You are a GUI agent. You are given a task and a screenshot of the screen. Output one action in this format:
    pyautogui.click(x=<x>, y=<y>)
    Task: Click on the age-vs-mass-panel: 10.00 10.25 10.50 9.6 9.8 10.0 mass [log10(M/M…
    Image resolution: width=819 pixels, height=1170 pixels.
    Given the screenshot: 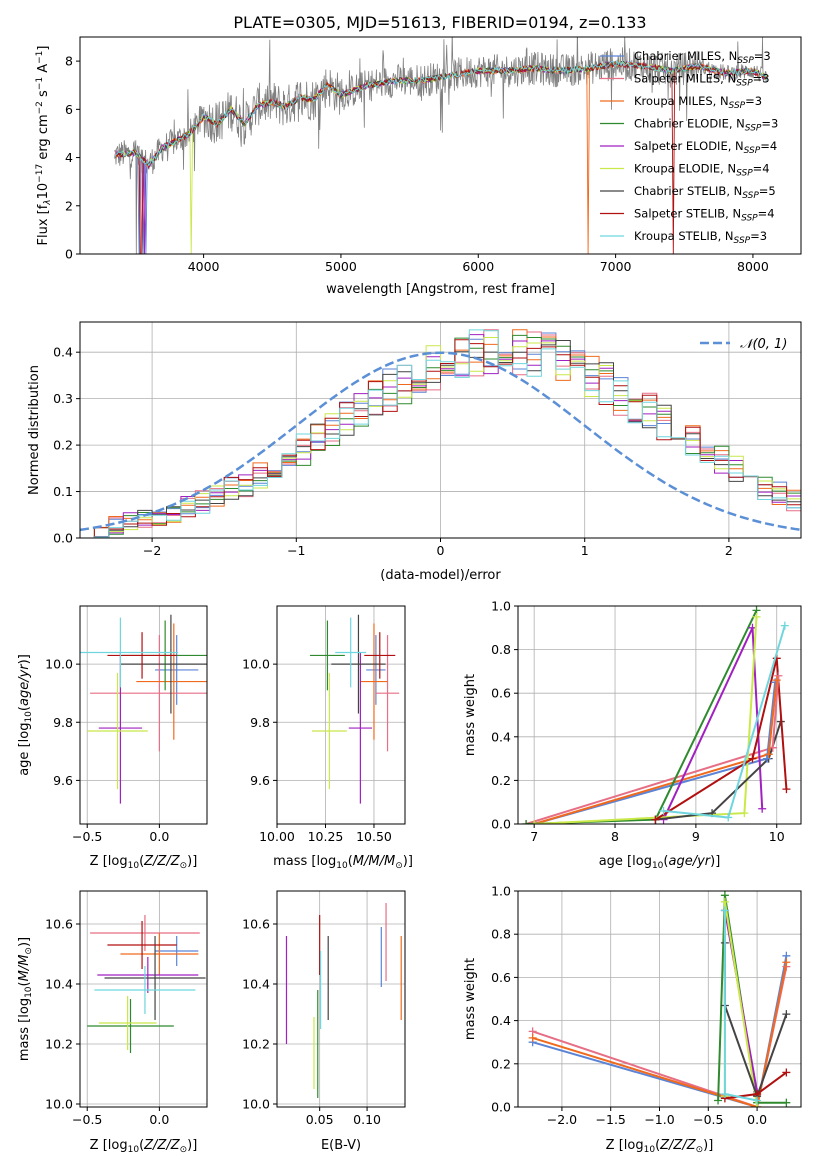 What is the action you would take?
    pyautogui.click(x=327, y=738)
    